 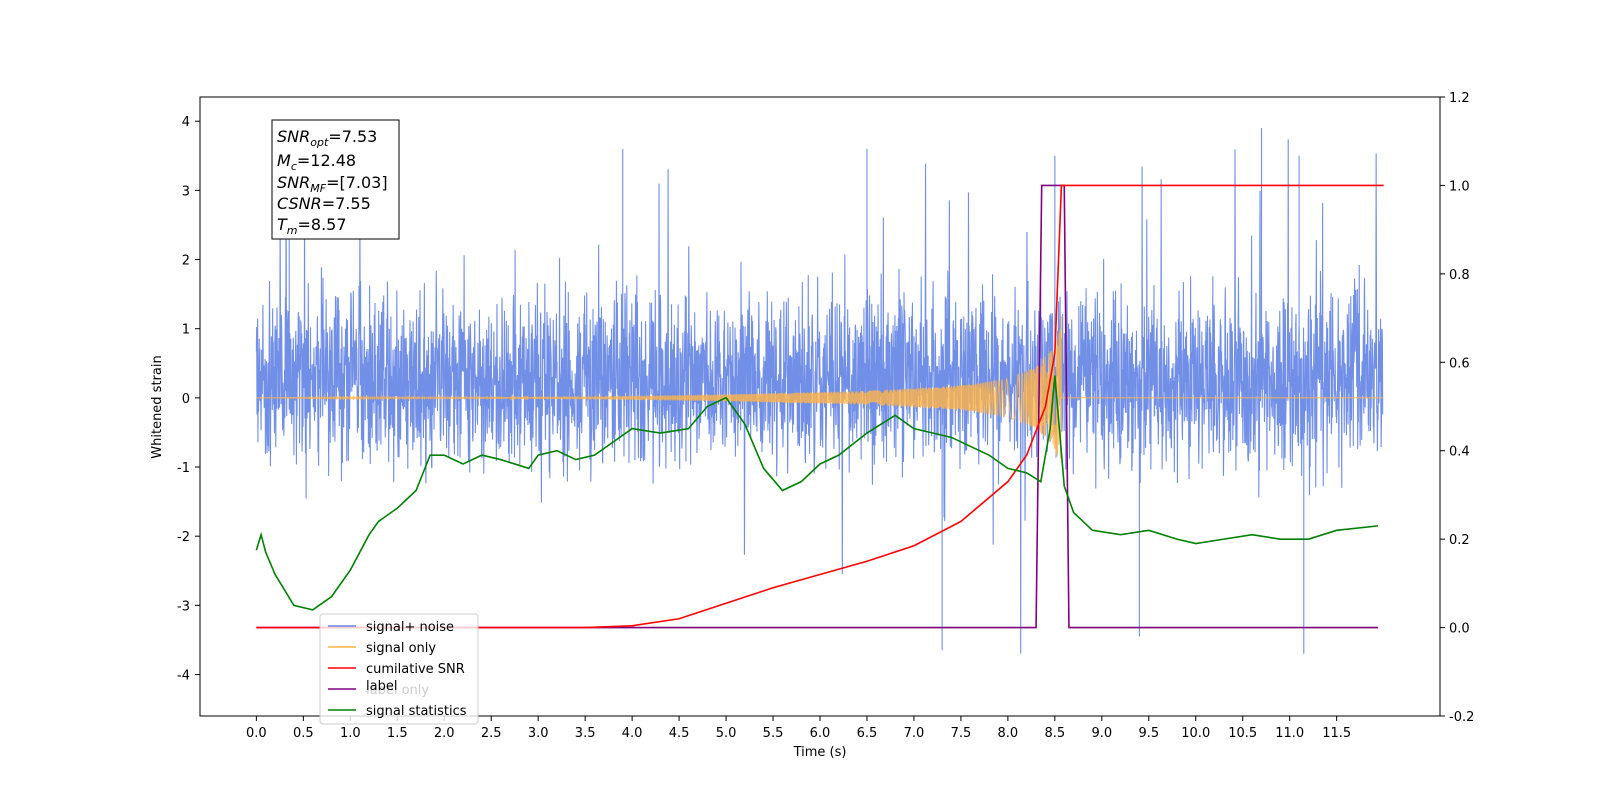 What do you see at coordinates (1461, 717) in the screenshot?
I see `y2-tick-label: -0.2` at bounding box center [1461, 717].